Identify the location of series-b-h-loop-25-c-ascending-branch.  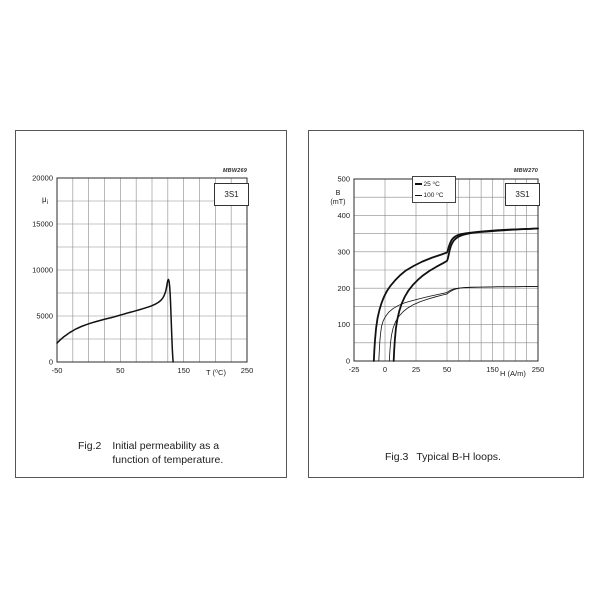
(465, 294).